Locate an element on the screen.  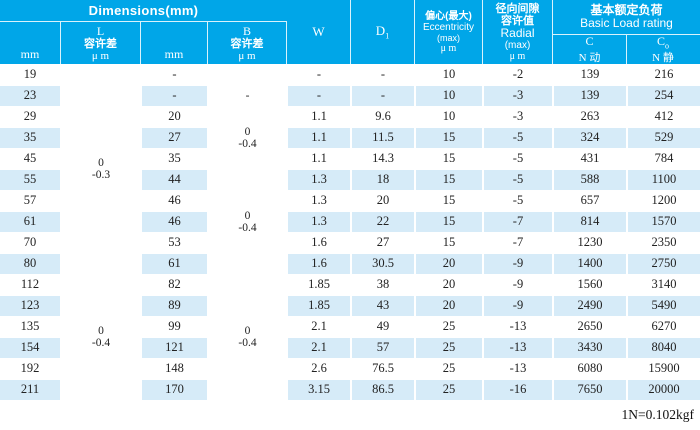
cell-b-mm: - is located at coordinates (175, 75).